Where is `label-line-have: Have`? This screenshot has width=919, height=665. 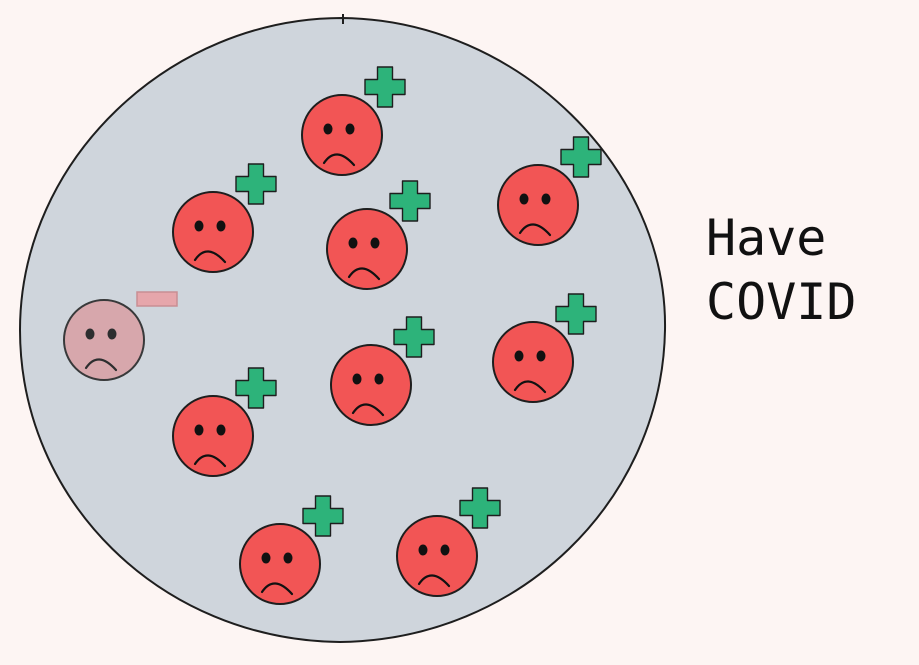 label-line-have: Have is located at coordinates (766, 238).